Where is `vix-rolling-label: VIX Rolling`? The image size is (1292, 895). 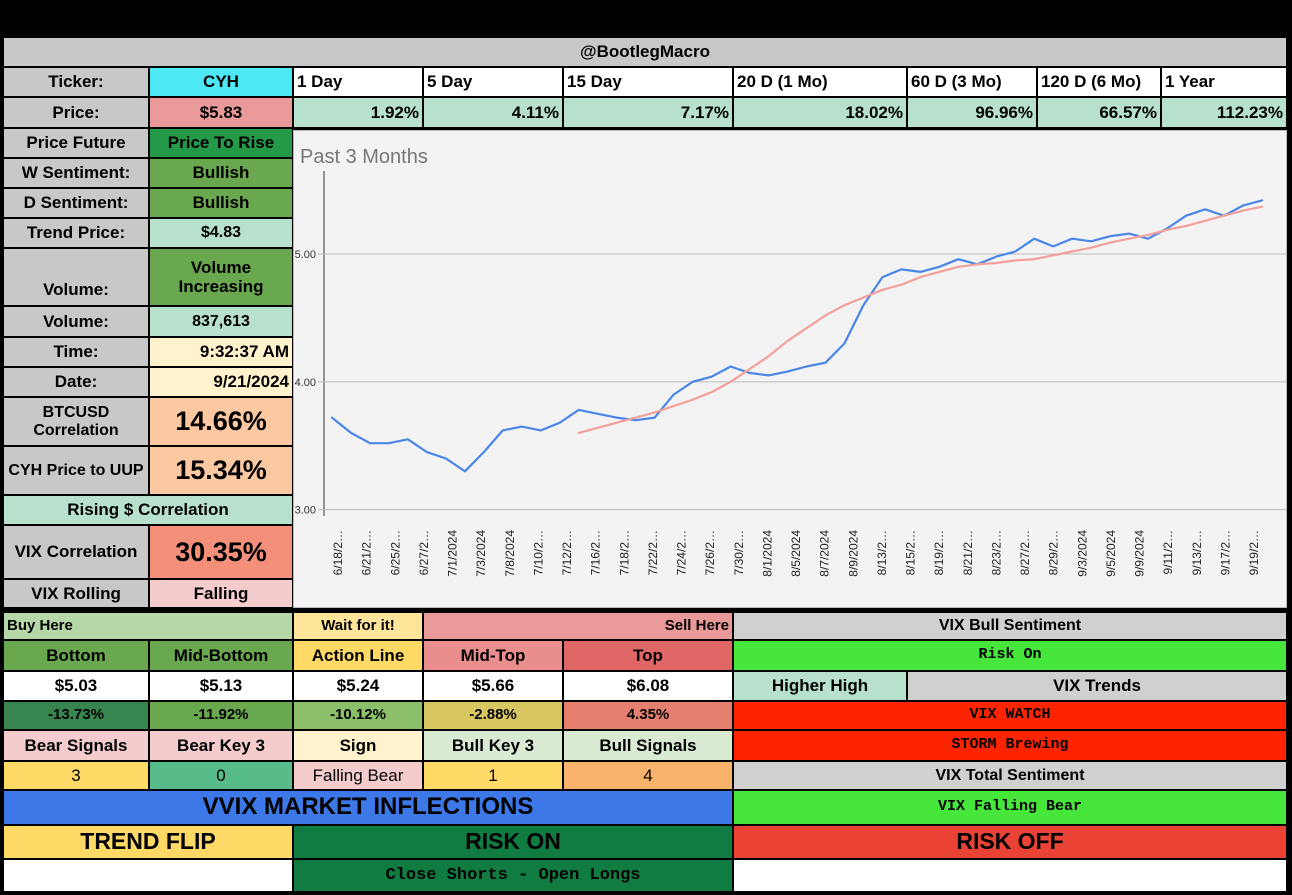
vix-rolling-label: VIX Rolling is located at coordinates (76, 593).